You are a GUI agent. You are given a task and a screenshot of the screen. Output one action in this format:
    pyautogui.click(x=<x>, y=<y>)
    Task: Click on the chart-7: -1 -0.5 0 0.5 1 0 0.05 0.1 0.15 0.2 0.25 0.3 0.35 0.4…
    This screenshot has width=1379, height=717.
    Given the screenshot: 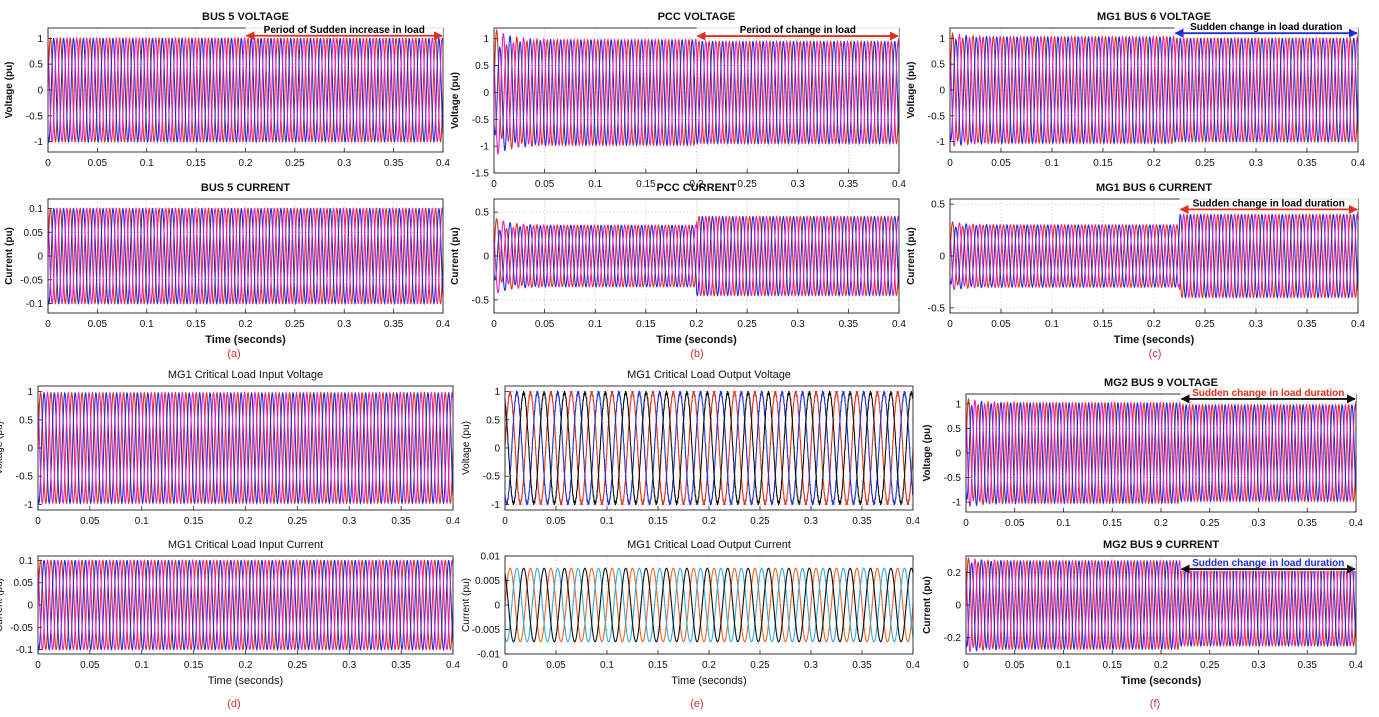 What is the action you would take?
    pyautogui.click(x=230, y=448)
    